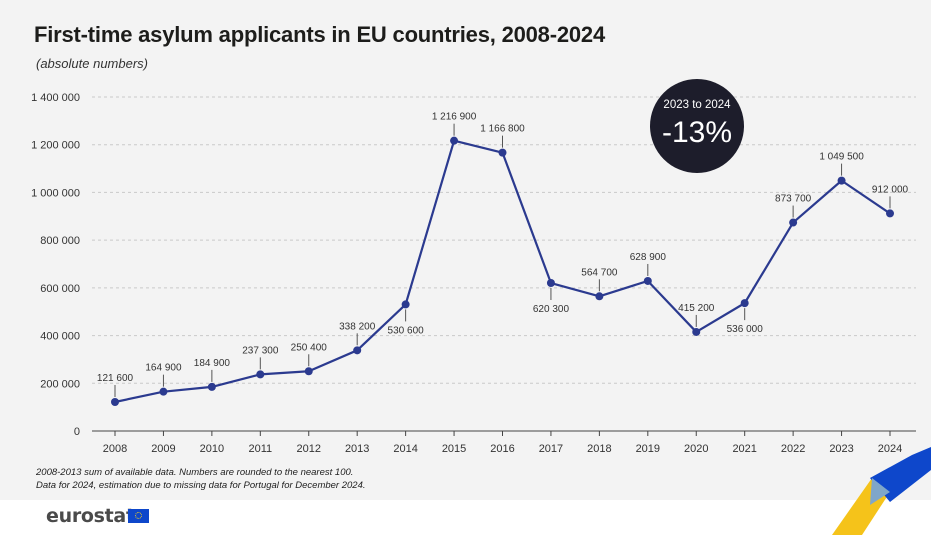 This screenshot has height=535, width=931. Describe the element at coordinates (697, 105) in the screenshot. I see `badge-period: 2023 to 2024` at that location.